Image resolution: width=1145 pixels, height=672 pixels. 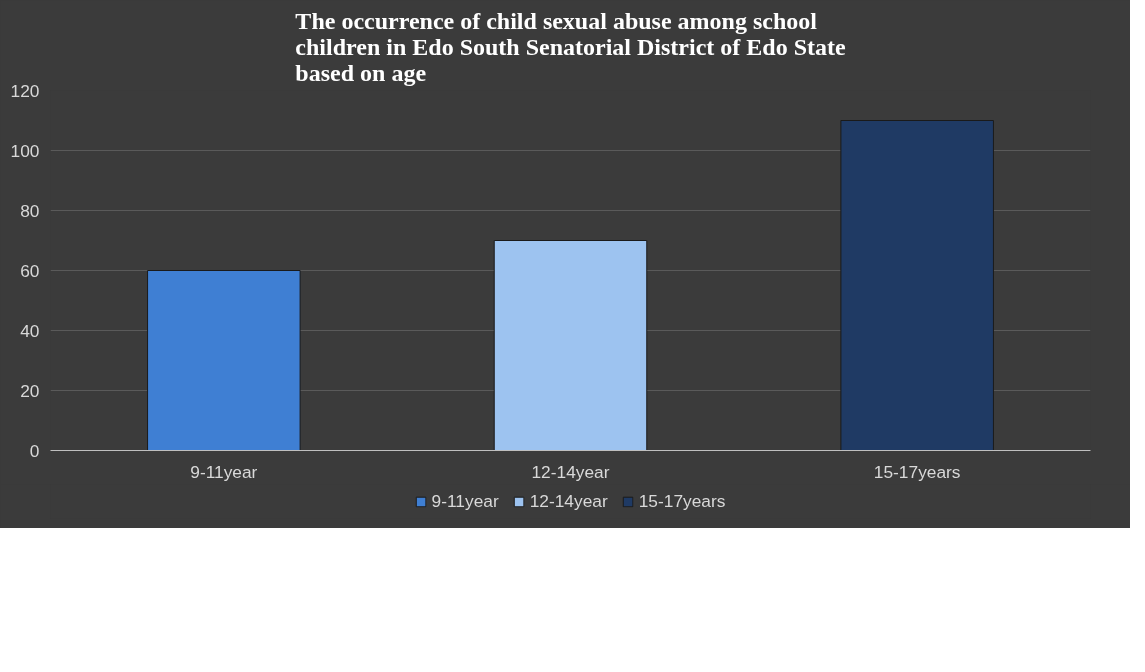 I want to click on x-tick-label: 15-17years, so click(x=917, y=471).